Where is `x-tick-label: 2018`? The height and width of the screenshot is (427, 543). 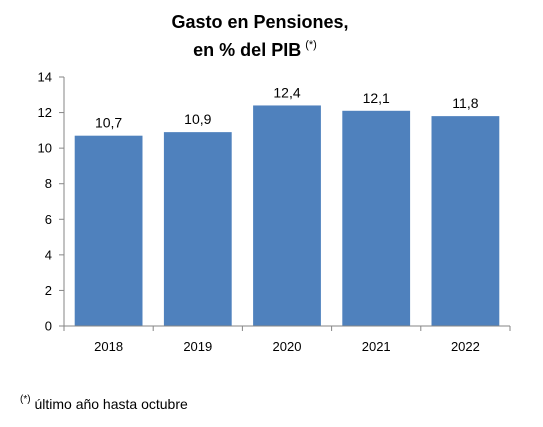
x-tick-label: 2018 is located at coordinates (108, 346).